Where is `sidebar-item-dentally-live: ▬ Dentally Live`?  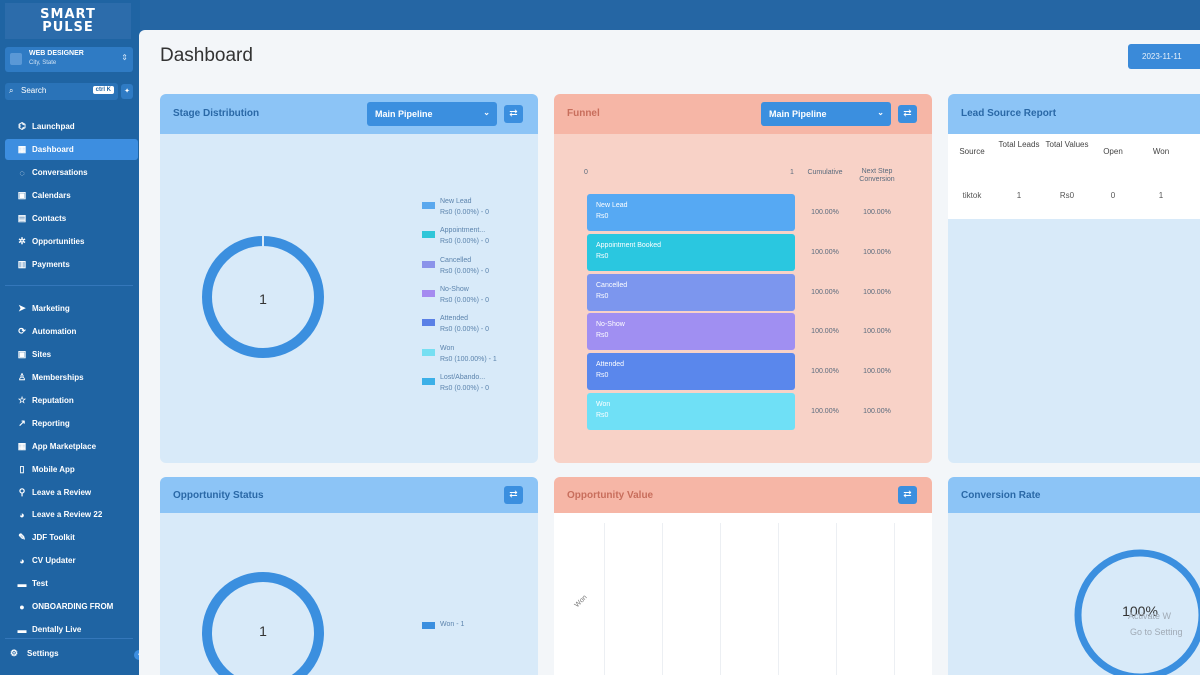
sidebar-item-dentally-live: ▬ Dentally Live is located at coordinates (70, 629).